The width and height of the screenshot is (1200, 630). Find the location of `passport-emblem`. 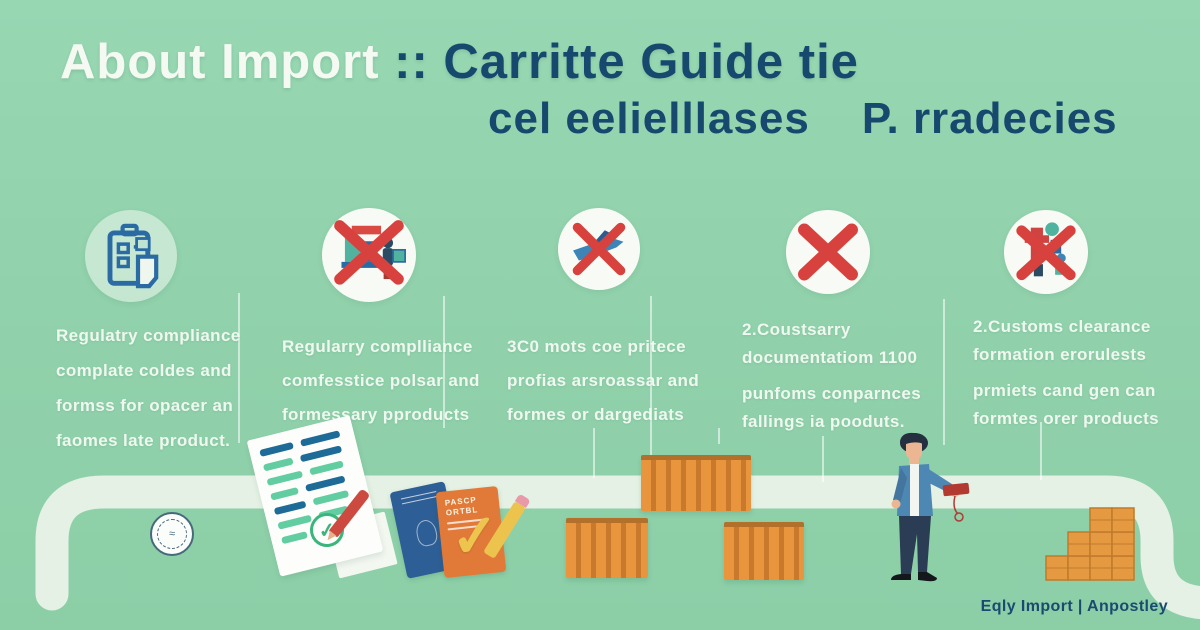

passport-emblem is located at coordinates (419, 498).